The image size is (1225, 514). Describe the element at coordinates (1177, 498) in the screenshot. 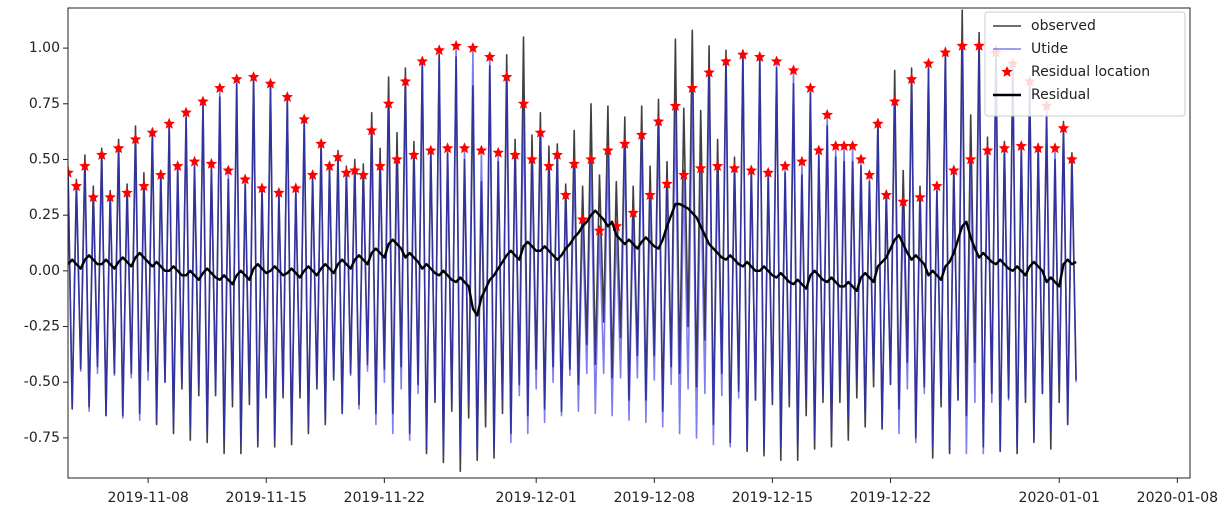

I see `x-tick-label: 2020-01-08` at that location.